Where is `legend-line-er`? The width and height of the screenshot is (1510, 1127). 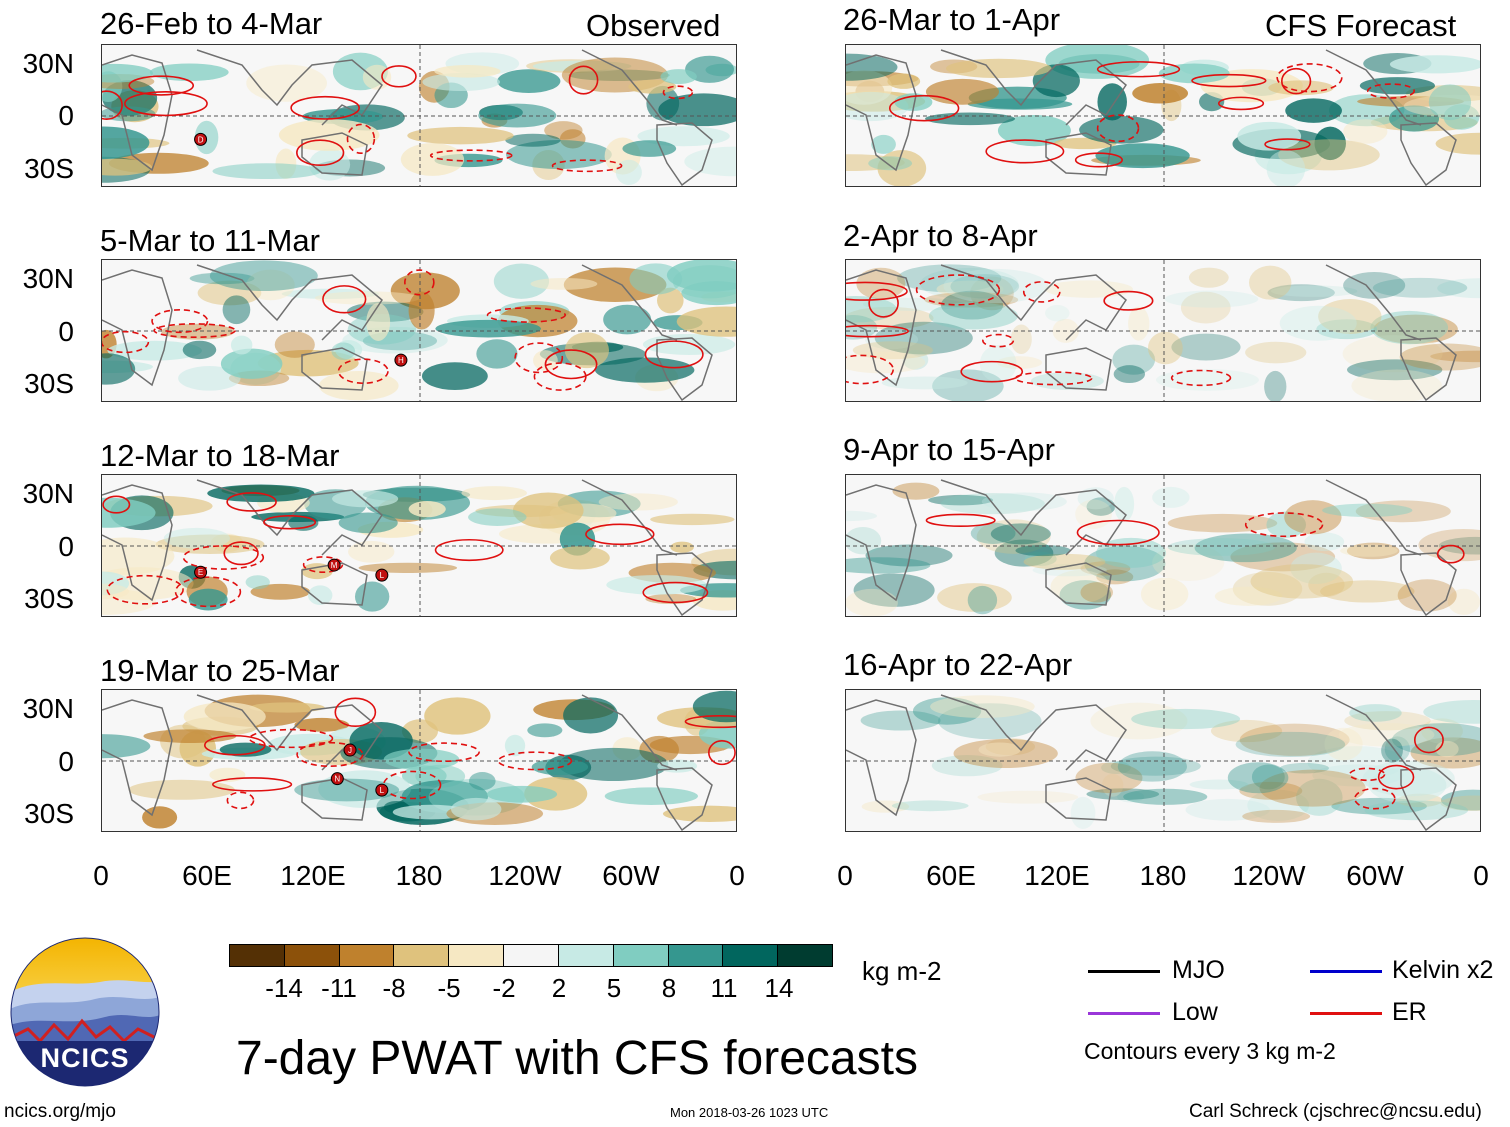 legend-line-er is located at coordinates (1346, 1013).